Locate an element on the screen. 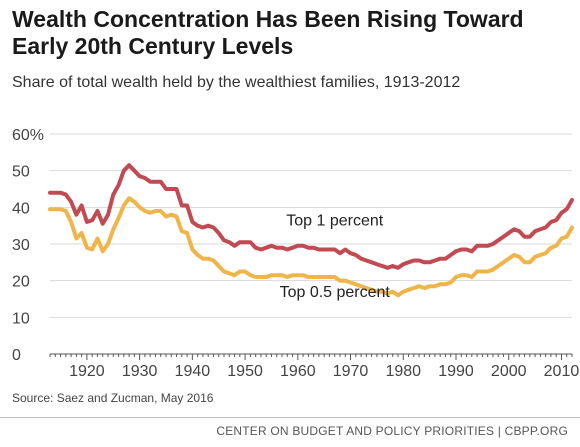 The height and width of the screenshot is (447, 580). y-tick-label: 40 is located at coordinates (21, 208).